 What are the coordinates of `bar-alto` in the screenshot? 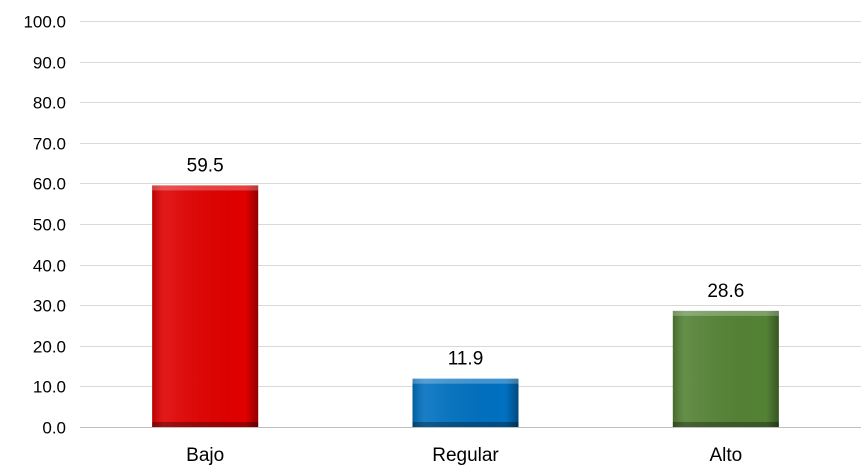 It's located at (725, 368).